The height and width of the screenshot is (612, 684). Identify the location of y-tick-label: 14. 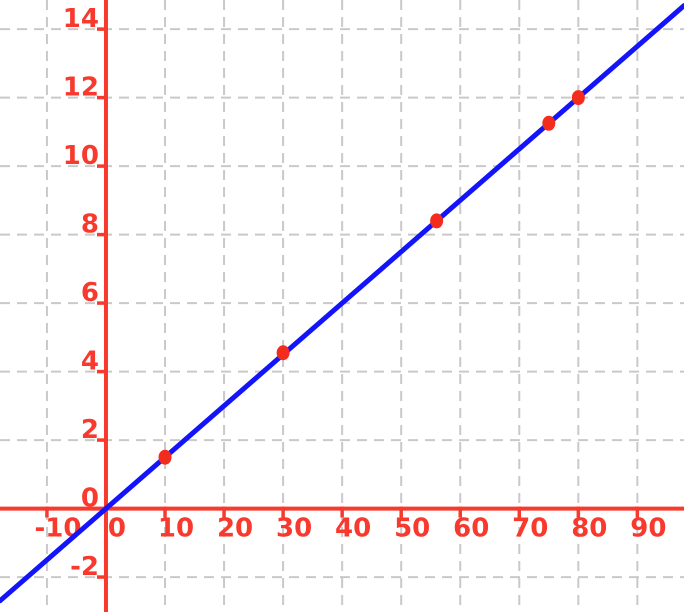
(81, 19).